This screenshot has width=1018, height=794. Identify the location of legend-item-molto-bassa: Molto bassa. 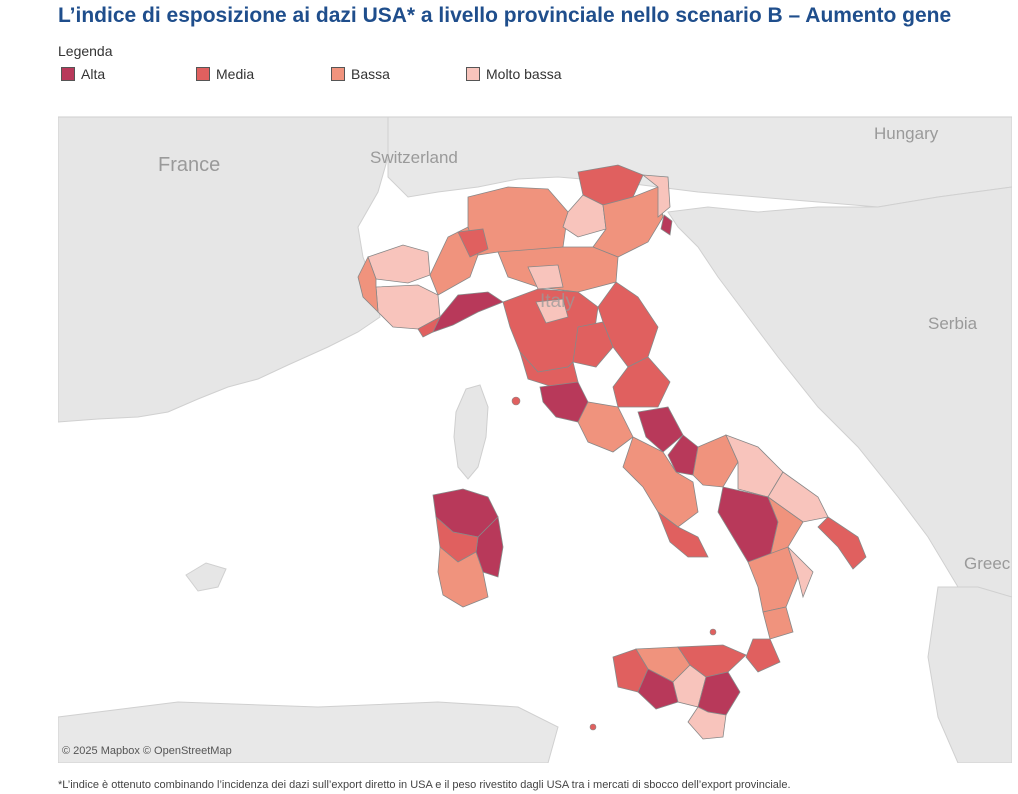
(513, 74).